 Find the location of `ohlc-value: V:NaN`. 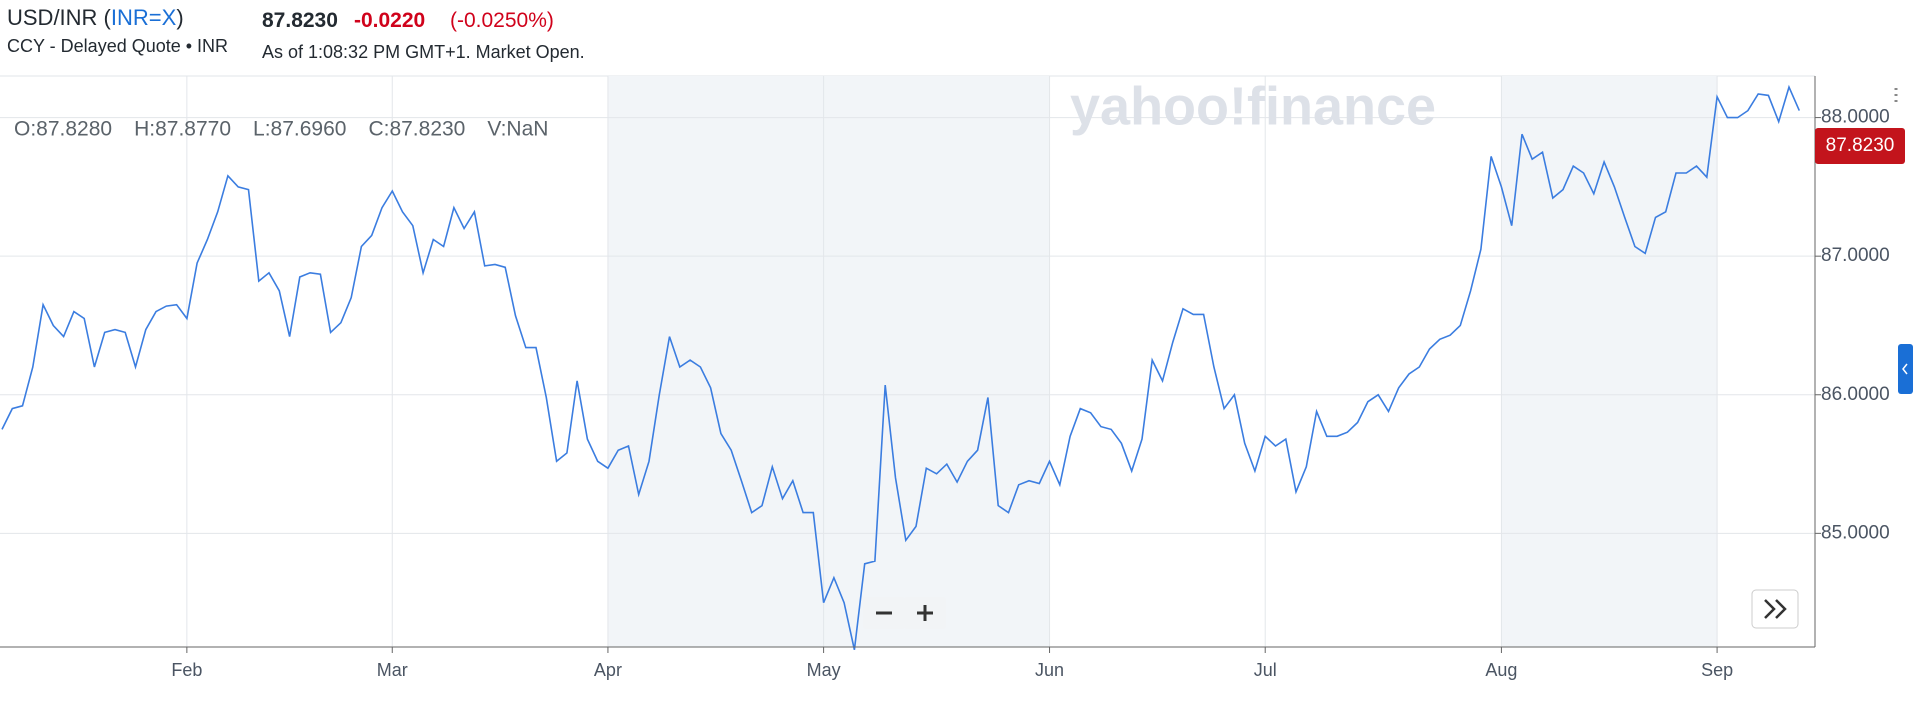

ohlc-value: V:NaN is located at coordinates (517, 129).